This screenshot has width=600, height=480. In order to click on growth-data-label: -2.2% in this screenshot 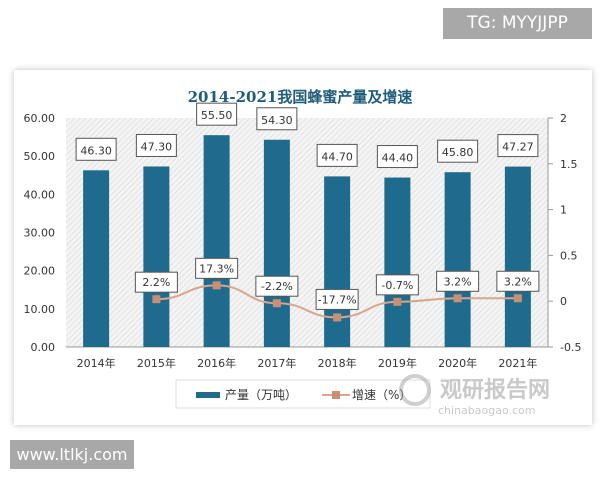, I will do `click(277, 286)`.